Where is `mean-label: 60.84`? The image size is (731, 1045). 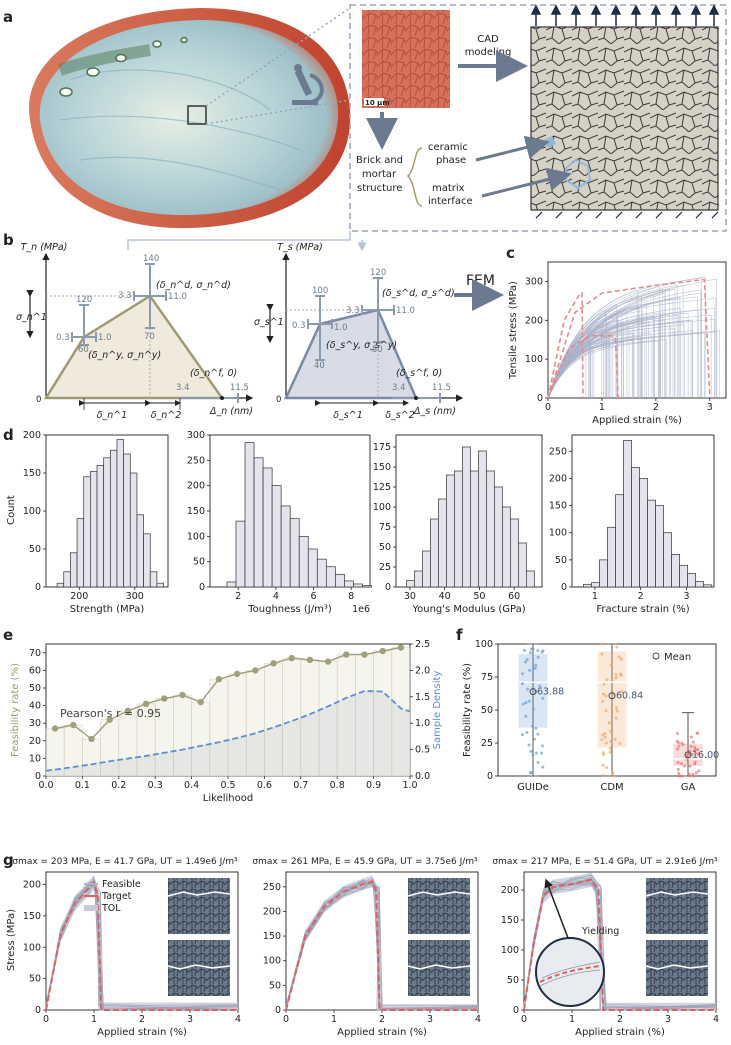
mean-label: 60.84 is located at coordinates (629, 696).